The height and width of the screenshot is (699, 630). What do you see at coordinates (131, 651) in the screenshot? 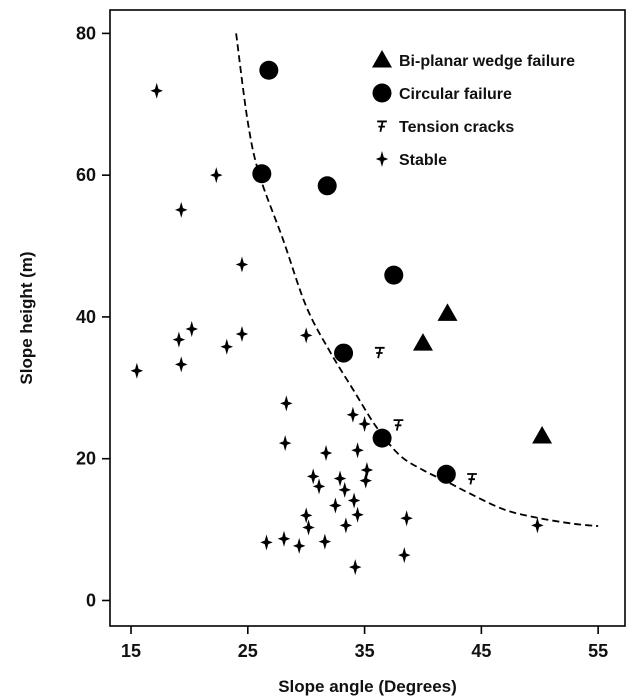
I see `x-tick-label: 15` at bounding box center [131, 651].